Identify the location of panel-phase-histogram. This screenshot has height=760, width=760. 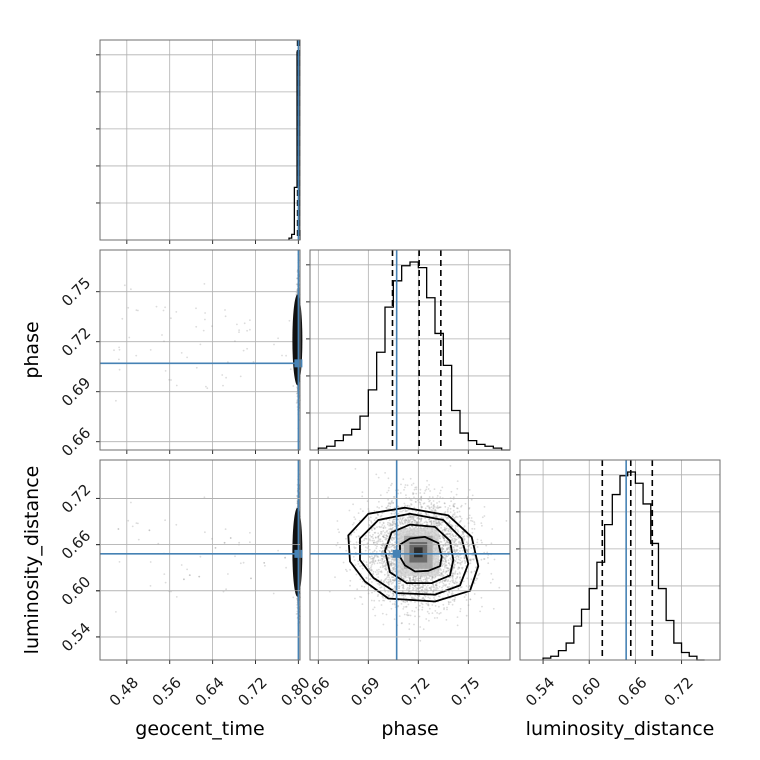
(408, 351).